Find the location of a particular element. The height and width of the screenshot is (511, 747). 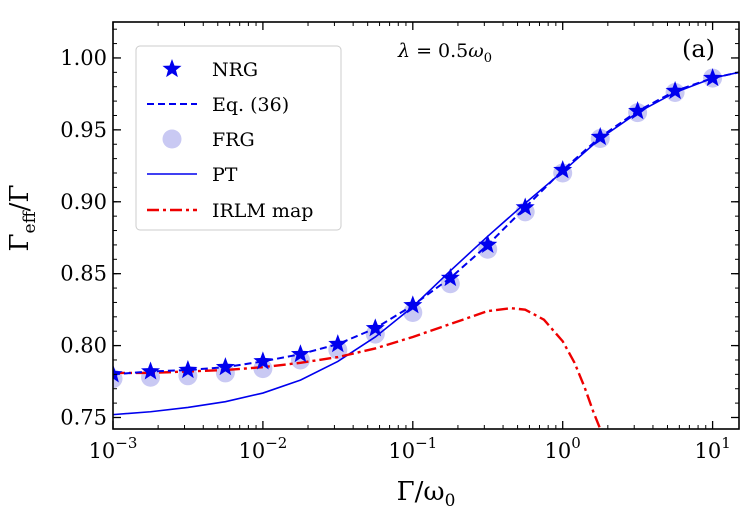

x-tick-label: 10⁻³ is located at coordinates (113, 448).